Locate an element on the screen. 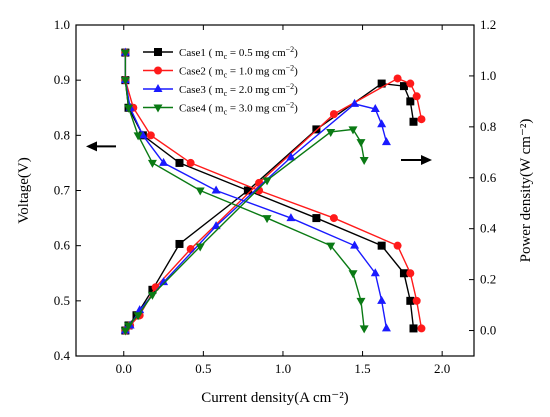 This screenshot has width=550, height=417. left-y-tick-label: 1.0 is located at coordinates (62, 24).